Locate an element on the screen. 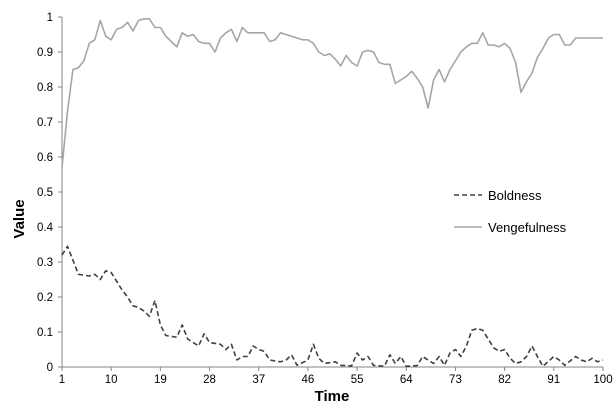 This screenshot has height=403, width=615. y-tick-label: 0.3 is located at coordinates (45, 263).